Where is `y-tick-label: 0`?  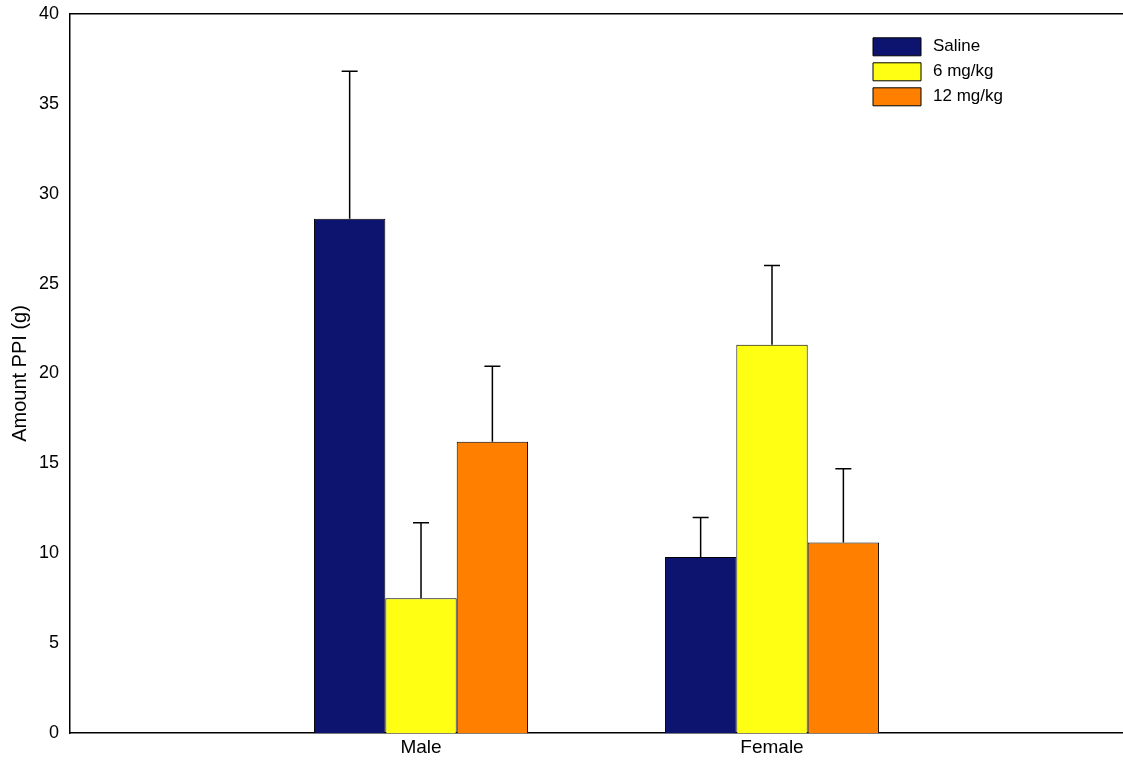
y-tick-label: 0 is located at coordinates (54, 732).